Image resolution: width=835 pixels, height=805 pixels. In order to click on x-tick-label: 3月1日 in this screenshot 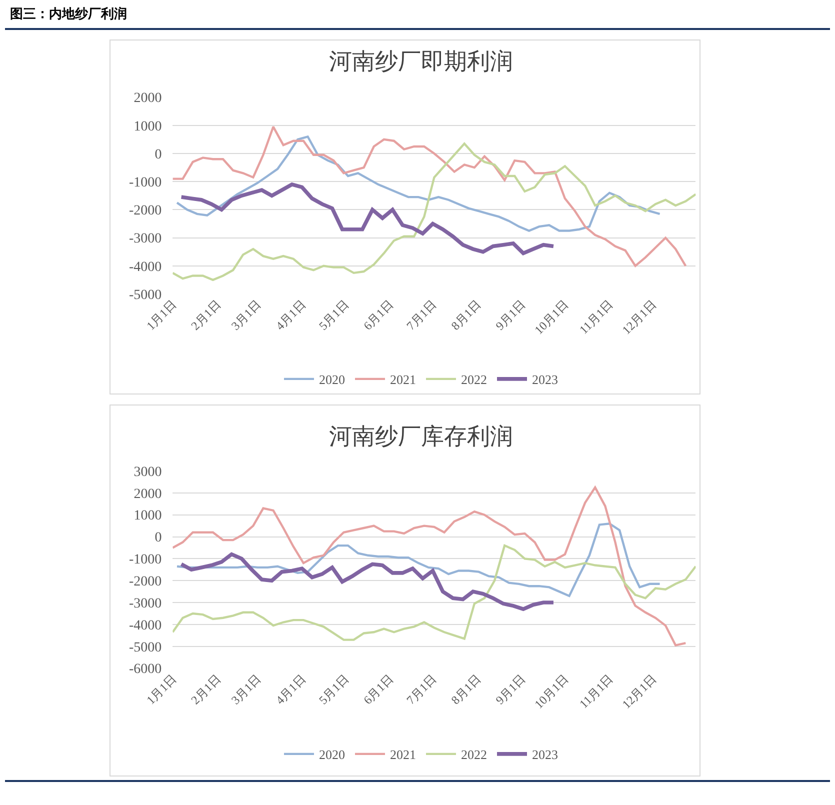, I will do `click(246, 690)`.